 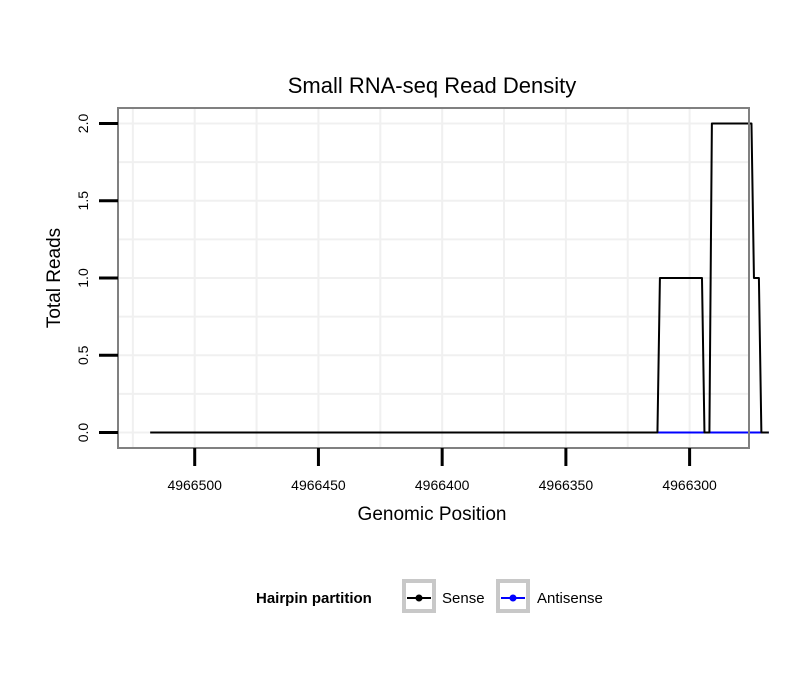 I want to click on y-axis-title: Total Reads, so click(x=54, y=278).